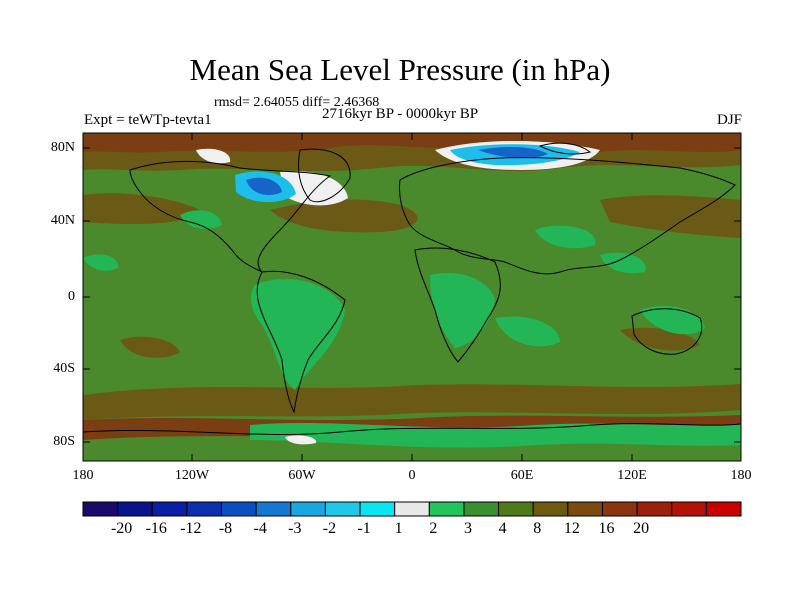 The image size is (800, 600). Describe the element at coordinates (398, 528) in the screenshot. I see `colorbar-label: 1` at that location.